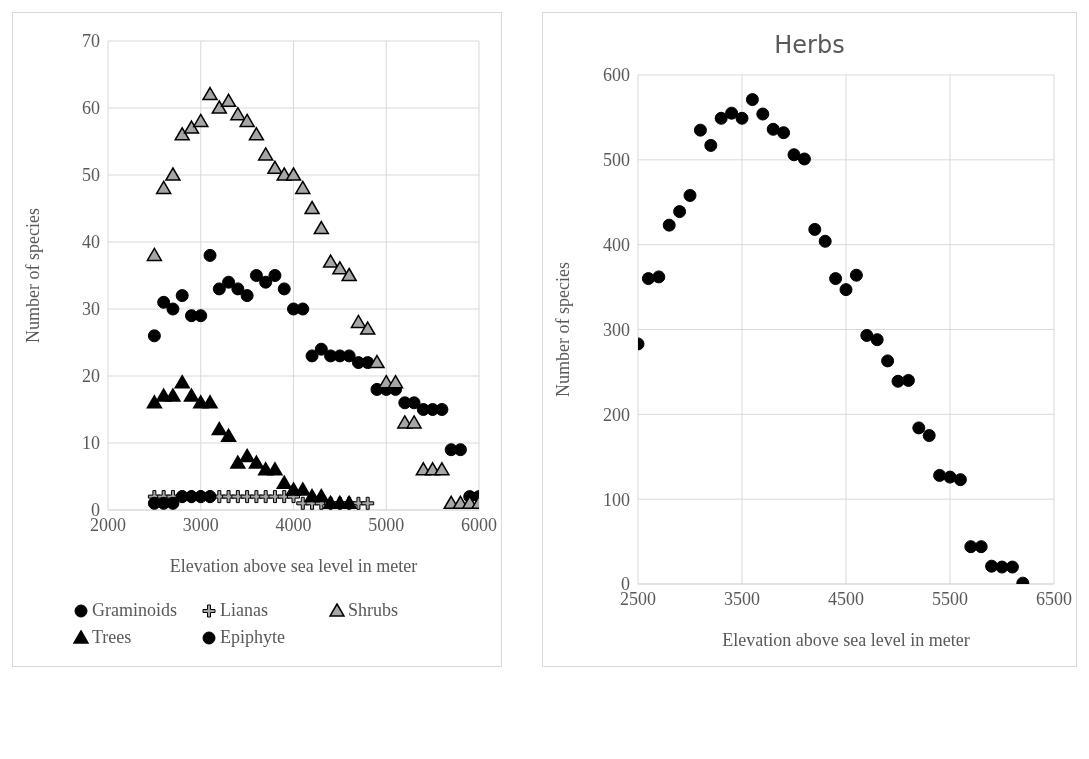 The image size is (1089, 759). Describe the element at coordinates (479, 524) in the screenshot. I see `x-tick-label: 6000` at that location.